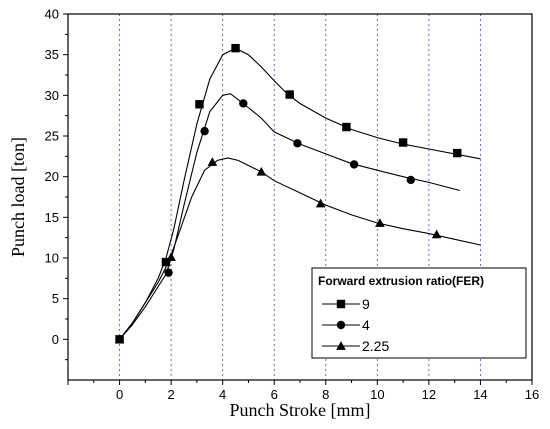 The height and width of the screenshot is (429, 550). What do you see at coordinates (52, 258) in the screenshot?
I see `y-tick-label: 10` at bounding box center [52, 258].